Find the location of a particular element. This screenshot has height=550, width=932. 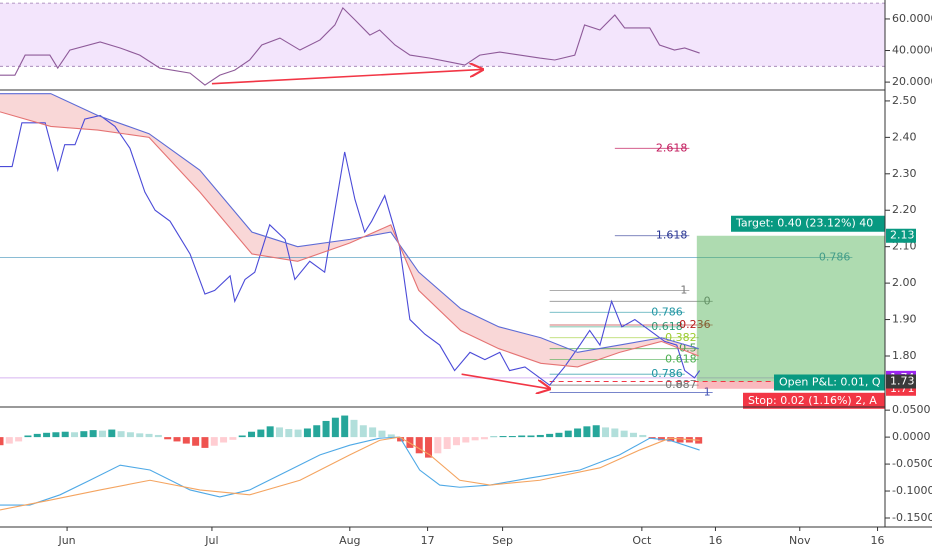

target-zone is located at coordinates (790, 308).